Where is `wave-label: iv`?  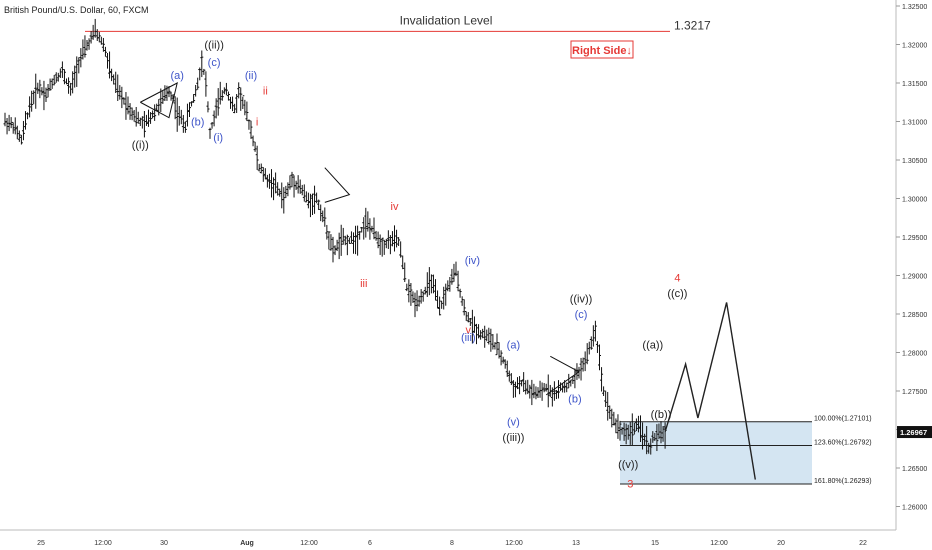
wave-label: iv is located at coordinates (395, 207).